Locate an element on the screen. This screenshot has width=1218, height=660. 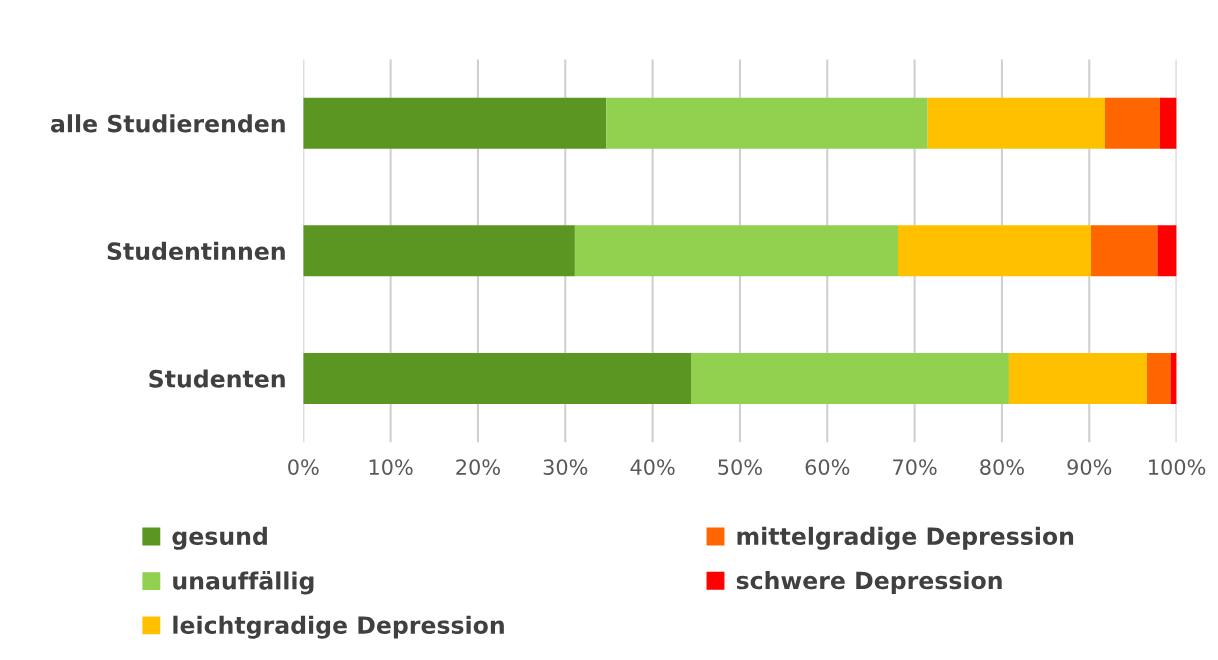
y-tick-label: Studenten is located at coordinates (217, 378).